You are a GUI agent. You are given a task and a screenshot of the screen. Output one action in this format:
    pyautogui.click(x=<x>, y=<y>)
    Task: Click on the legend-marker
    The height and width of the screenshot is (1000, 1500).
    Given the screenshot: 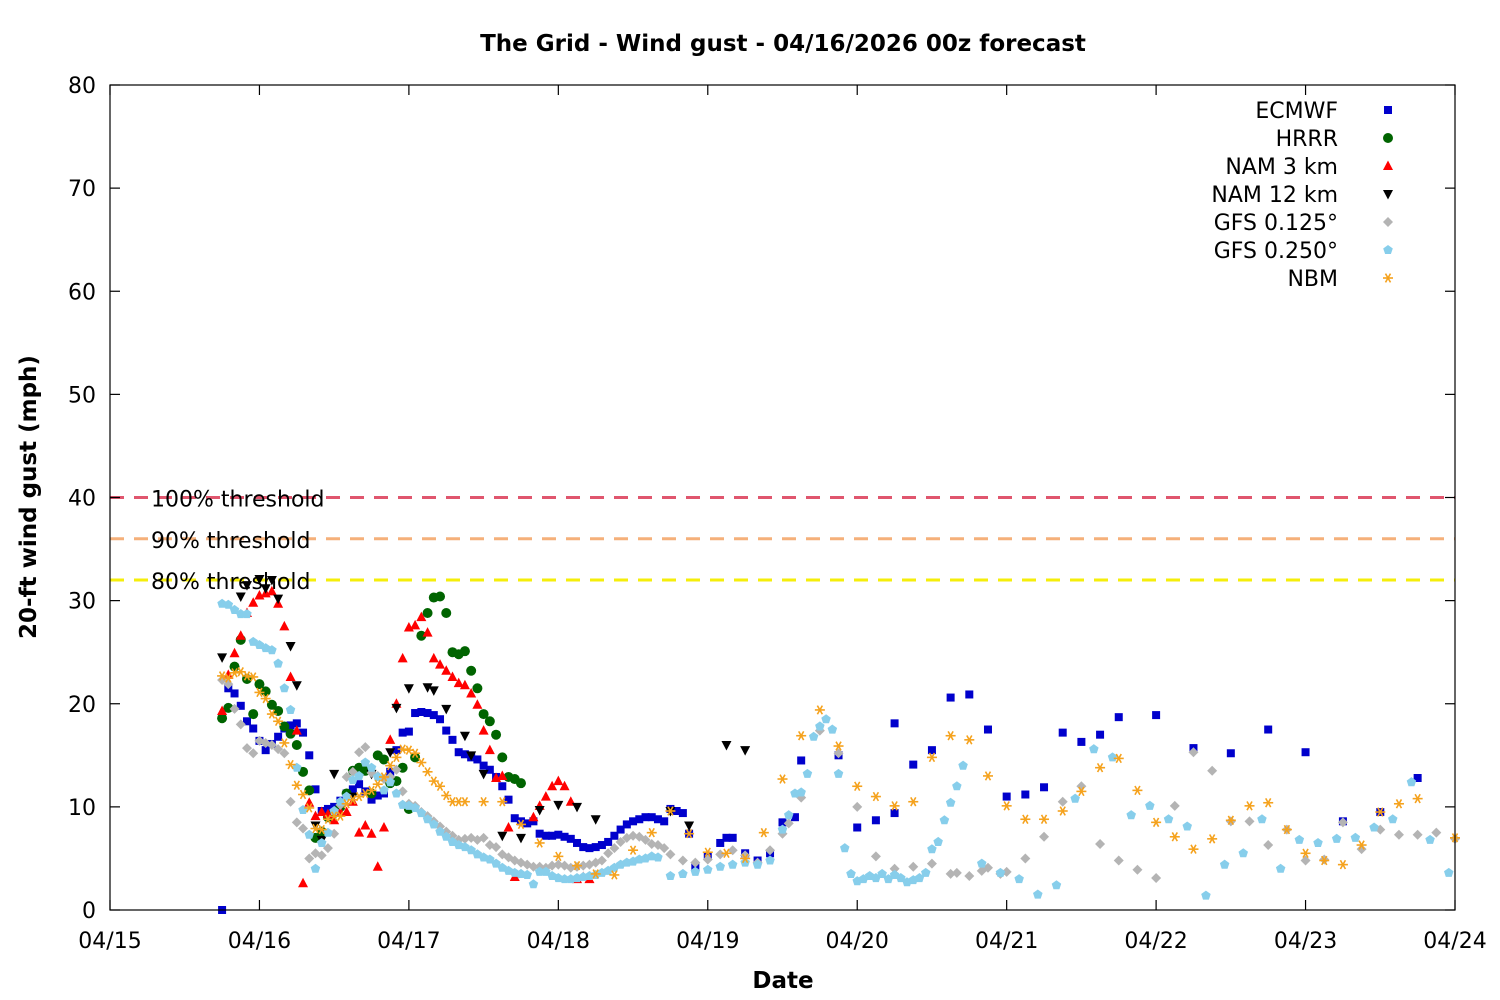 What is the action you would take?
    pyautogui.click(x=1388, y=249)
    